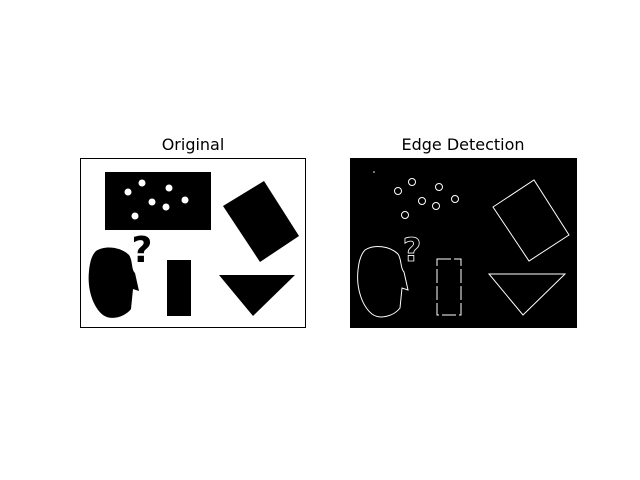 The width and height of the screenshot is (640, 480). I want to click on question-mark-shape: ?, so click(142, 250).